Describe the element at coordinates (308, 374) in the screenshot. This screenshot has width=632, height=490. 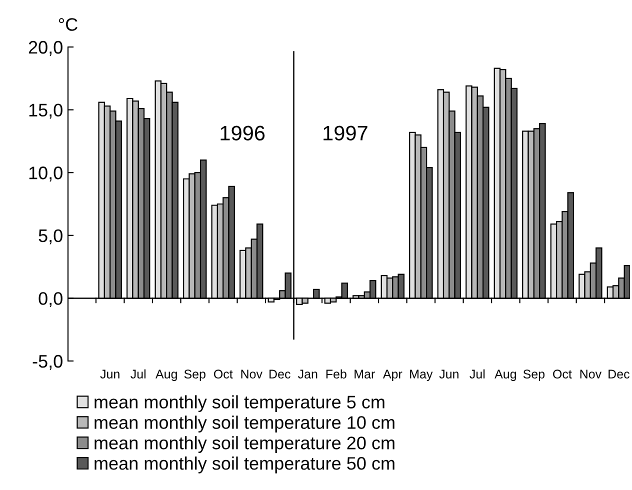
I see `x-tick-label: Jan` at that location.